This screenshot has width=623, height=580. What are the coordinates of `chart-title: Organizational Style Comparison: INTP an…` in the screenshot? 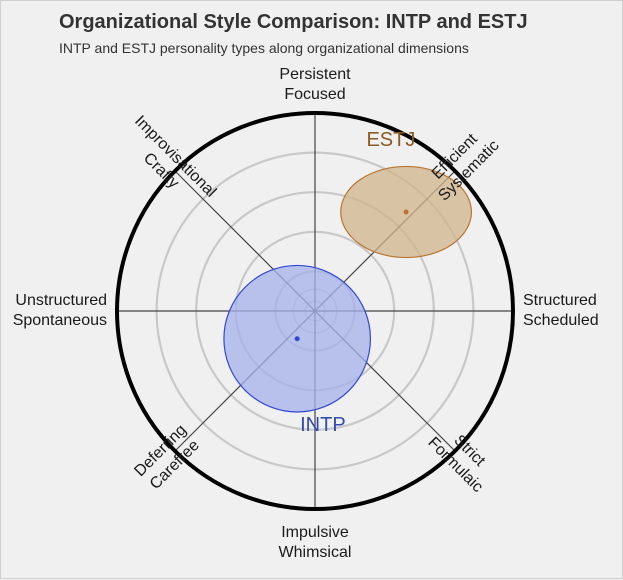 It's located at (293, 22).